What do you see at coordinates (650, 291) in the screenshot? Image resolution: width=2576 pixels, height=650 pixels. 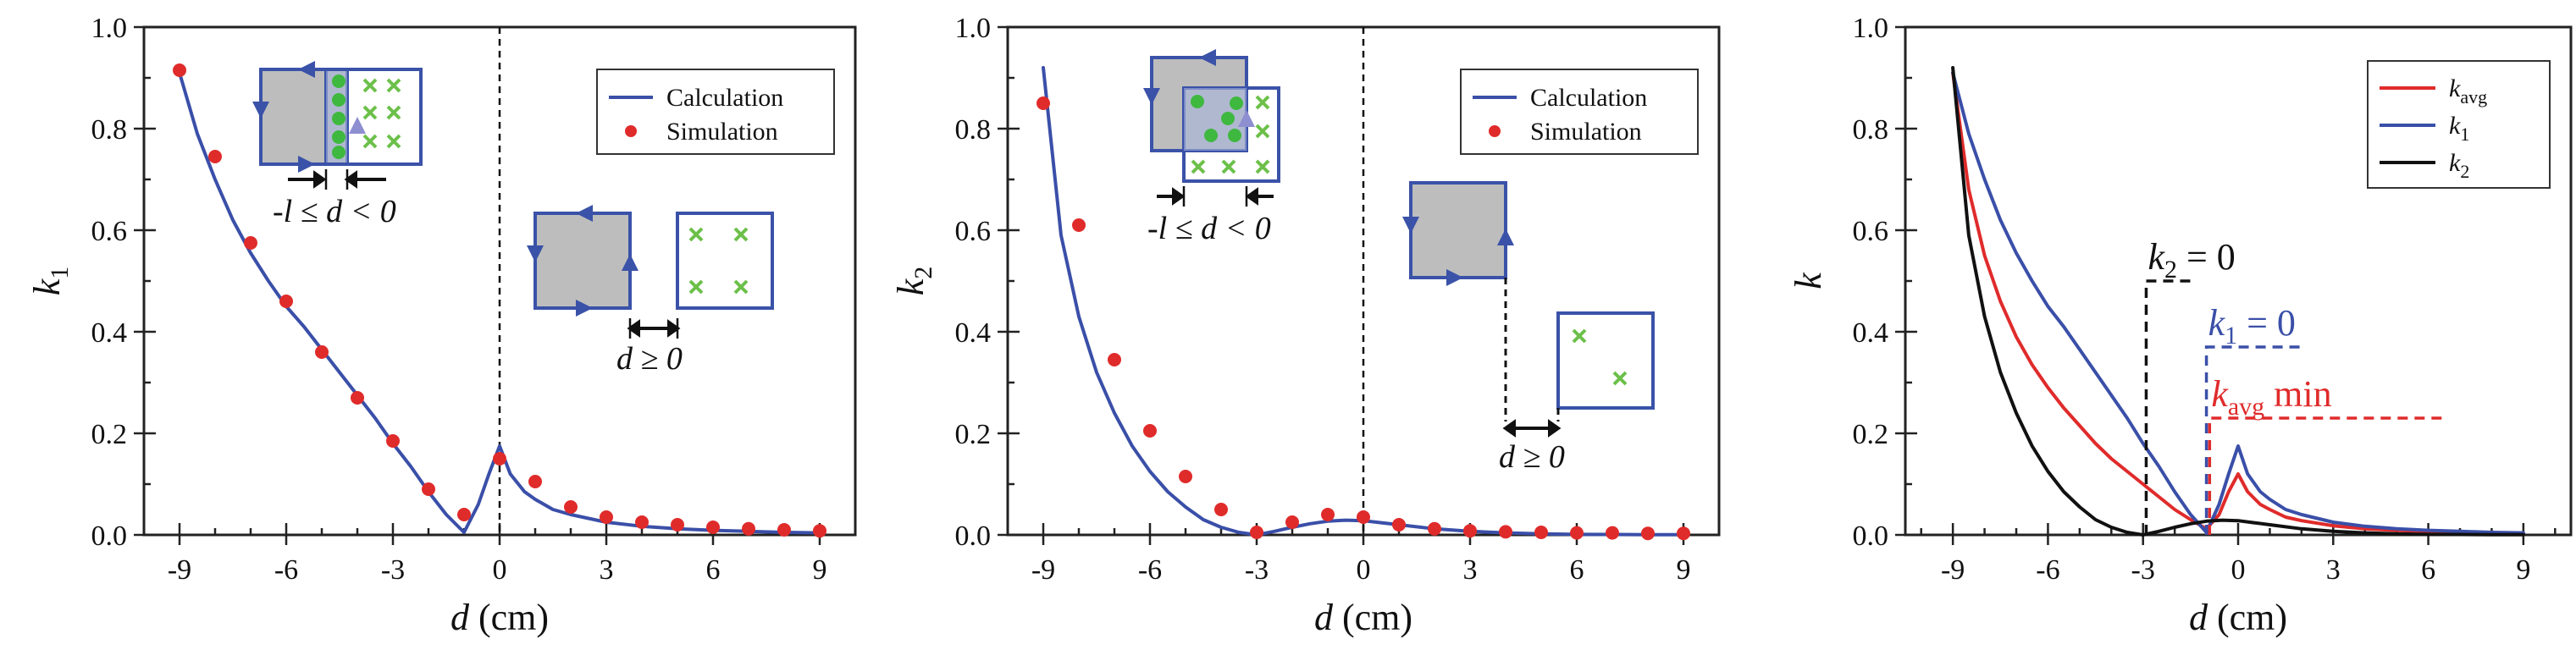 I see `inset-separated-left: d ≥ 0` at bounding box center [650, 291].